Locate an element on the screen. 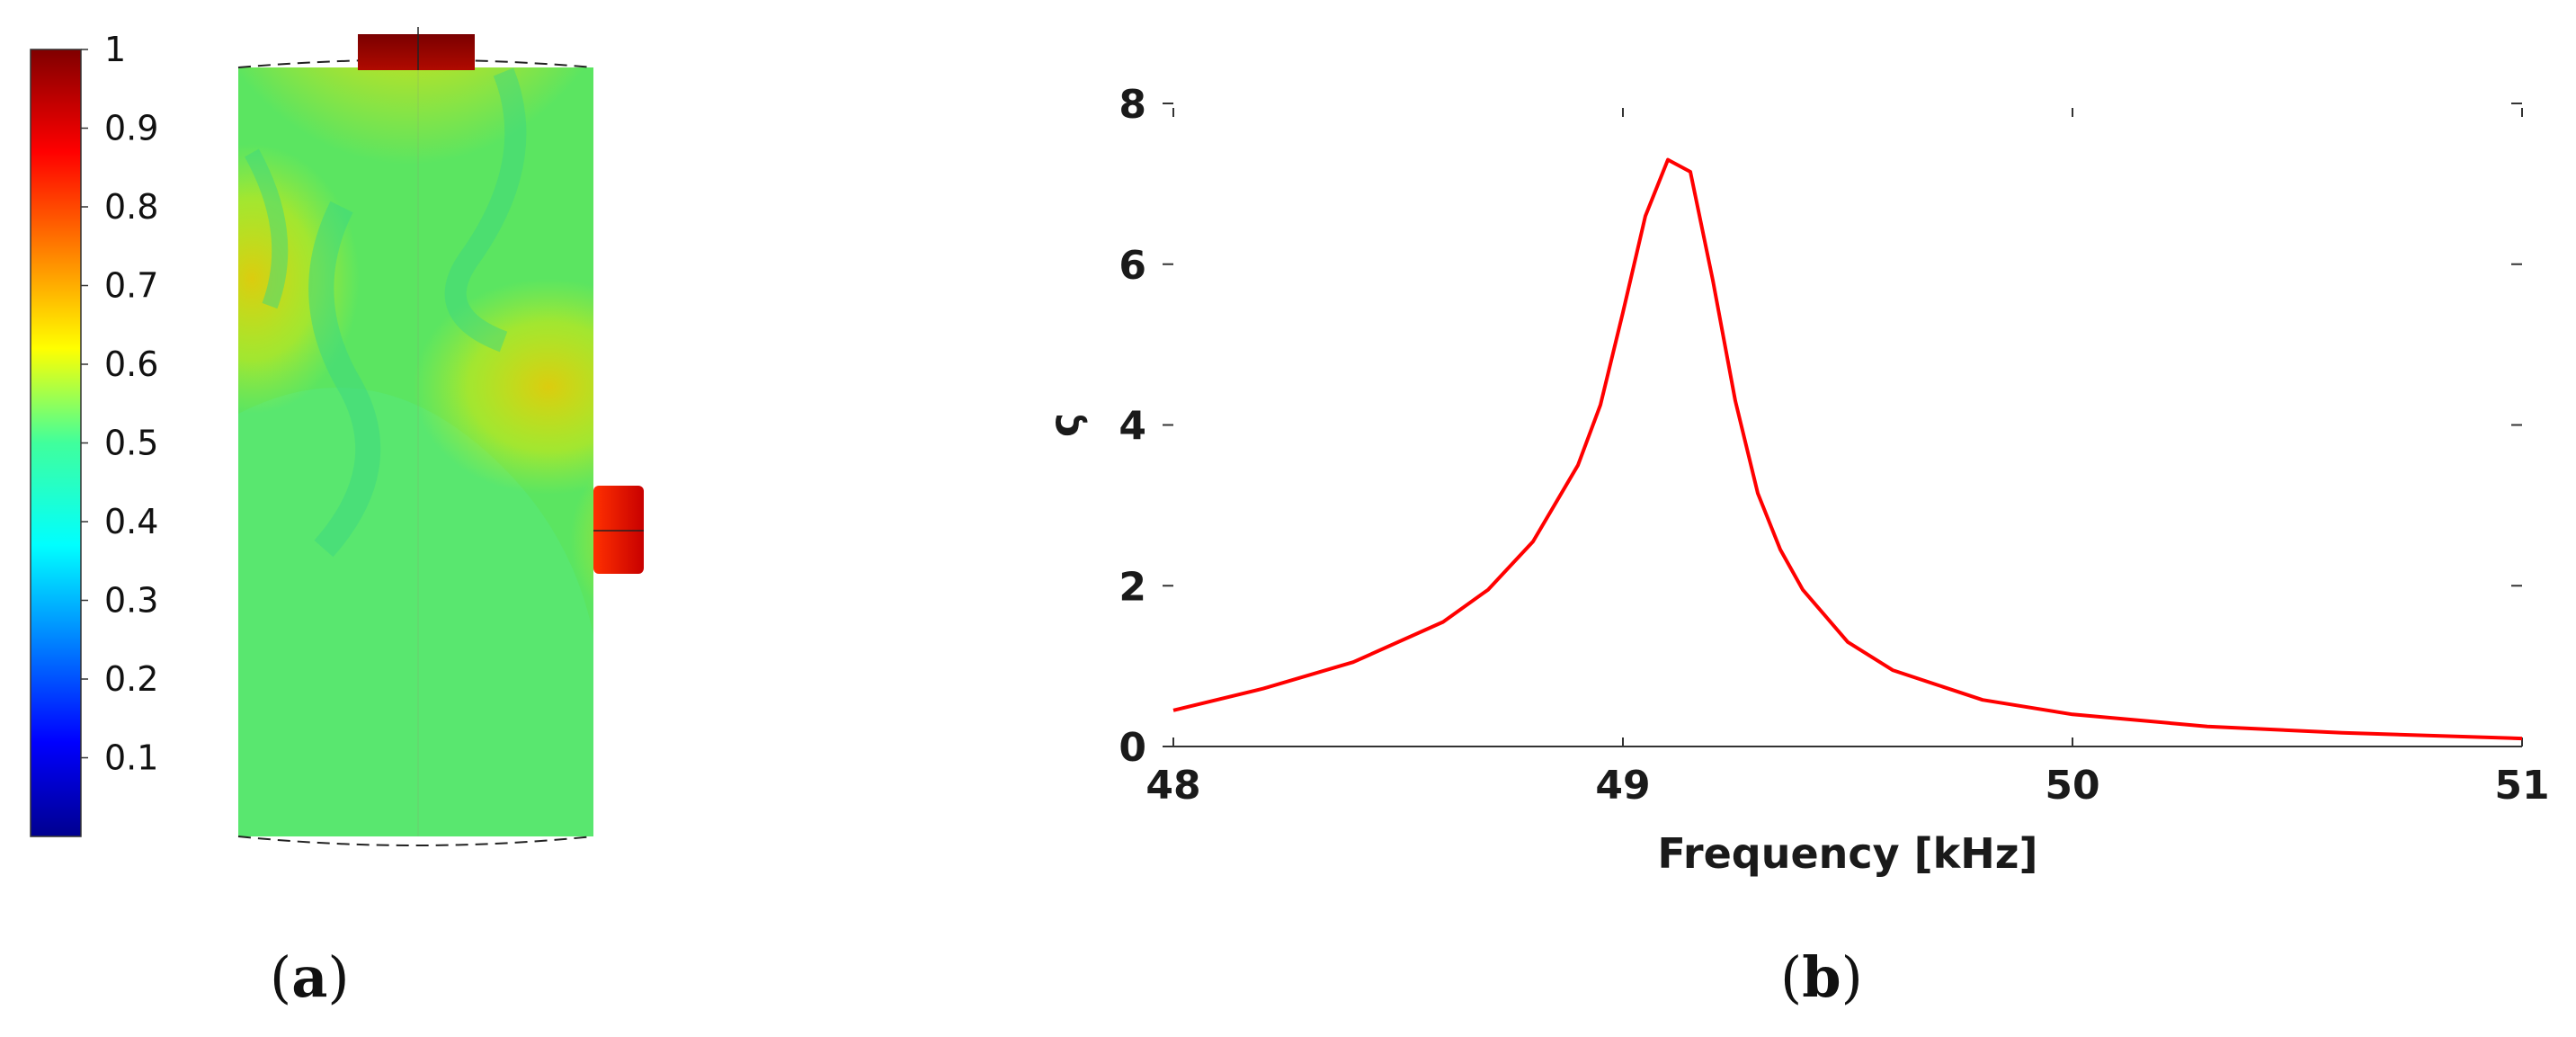 This screenshot has width=2576, height=1037. caption-a: (a) is located at coordinates (310, 977).